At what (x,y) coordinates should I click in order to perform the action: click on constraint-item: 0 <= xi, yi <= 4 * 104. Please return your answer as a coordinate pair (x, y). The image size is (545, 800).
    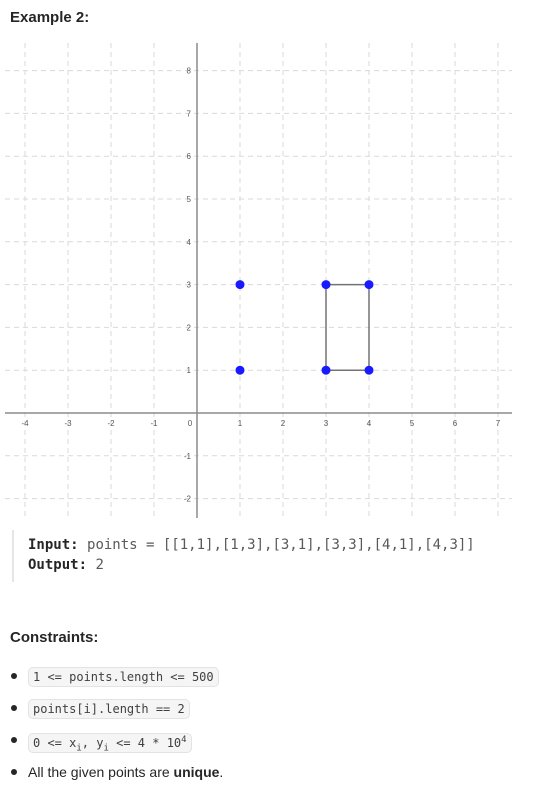
    Looking at the image, I should click on (111, 740).